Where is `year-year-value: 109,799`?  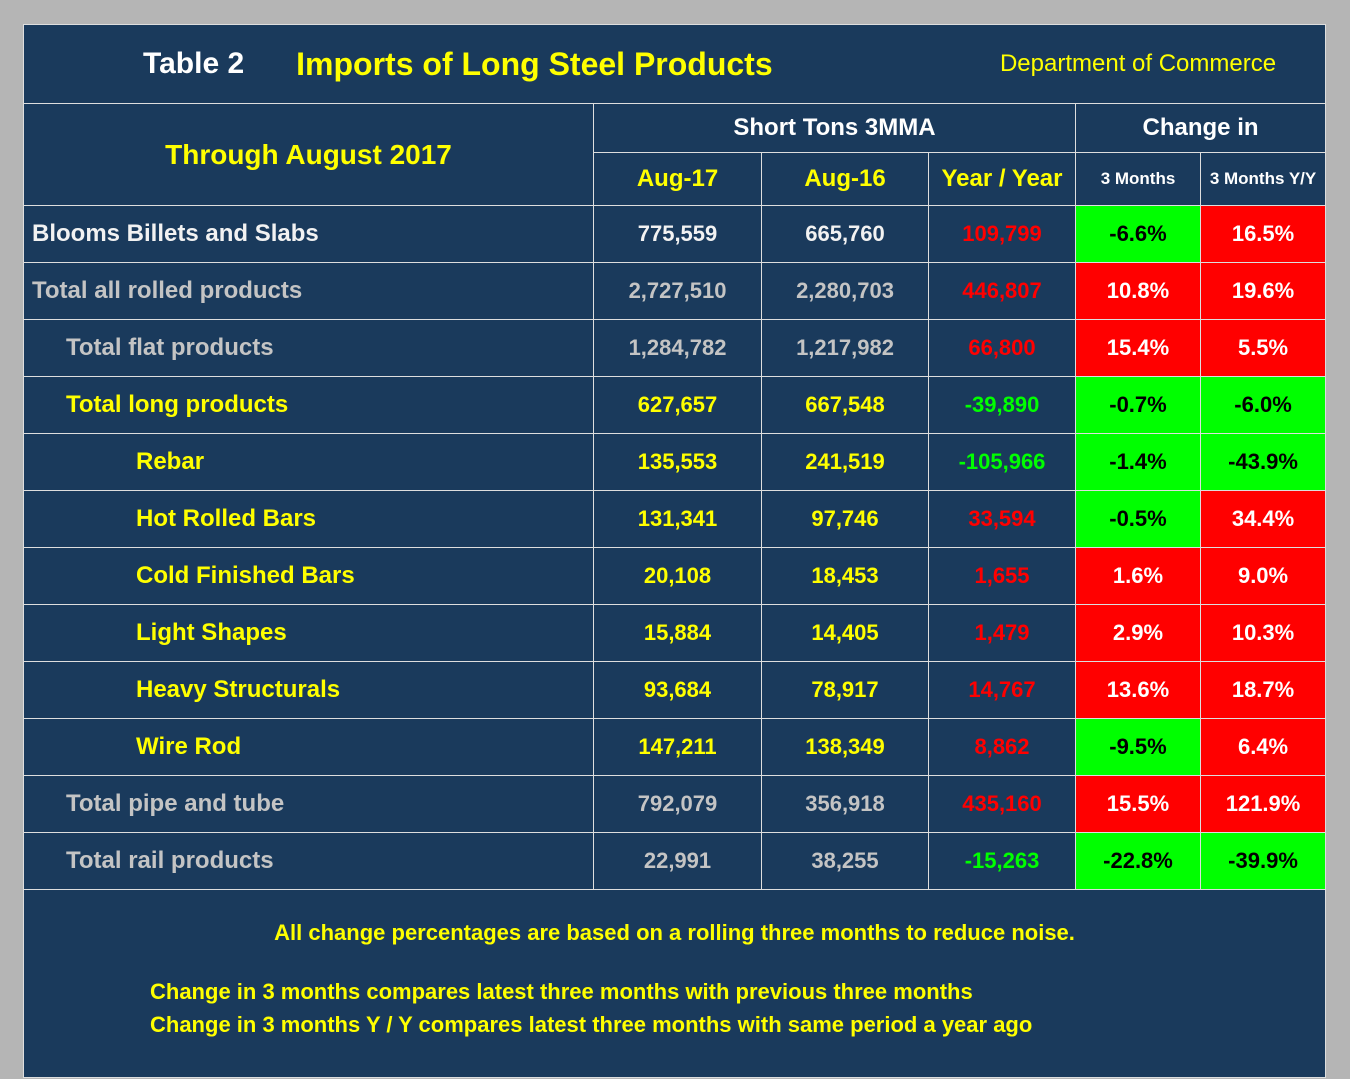
year-year-value: 109,799 is located at coordinates (1002, 234).